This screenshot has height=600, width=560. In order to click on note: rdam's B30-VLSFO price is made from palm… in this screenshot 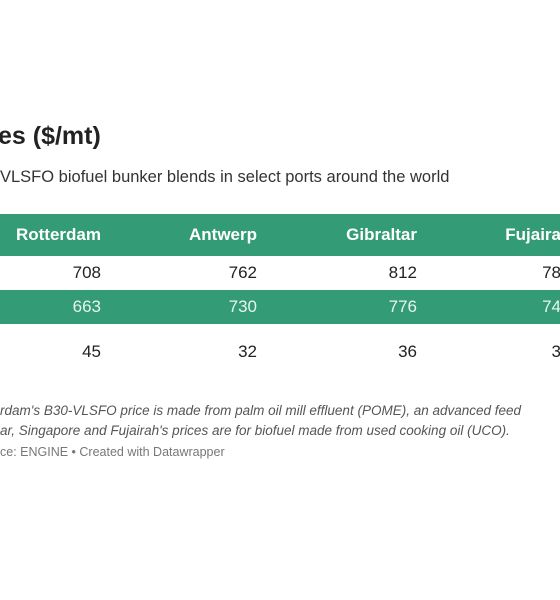, I will do `click(261, 410)`.